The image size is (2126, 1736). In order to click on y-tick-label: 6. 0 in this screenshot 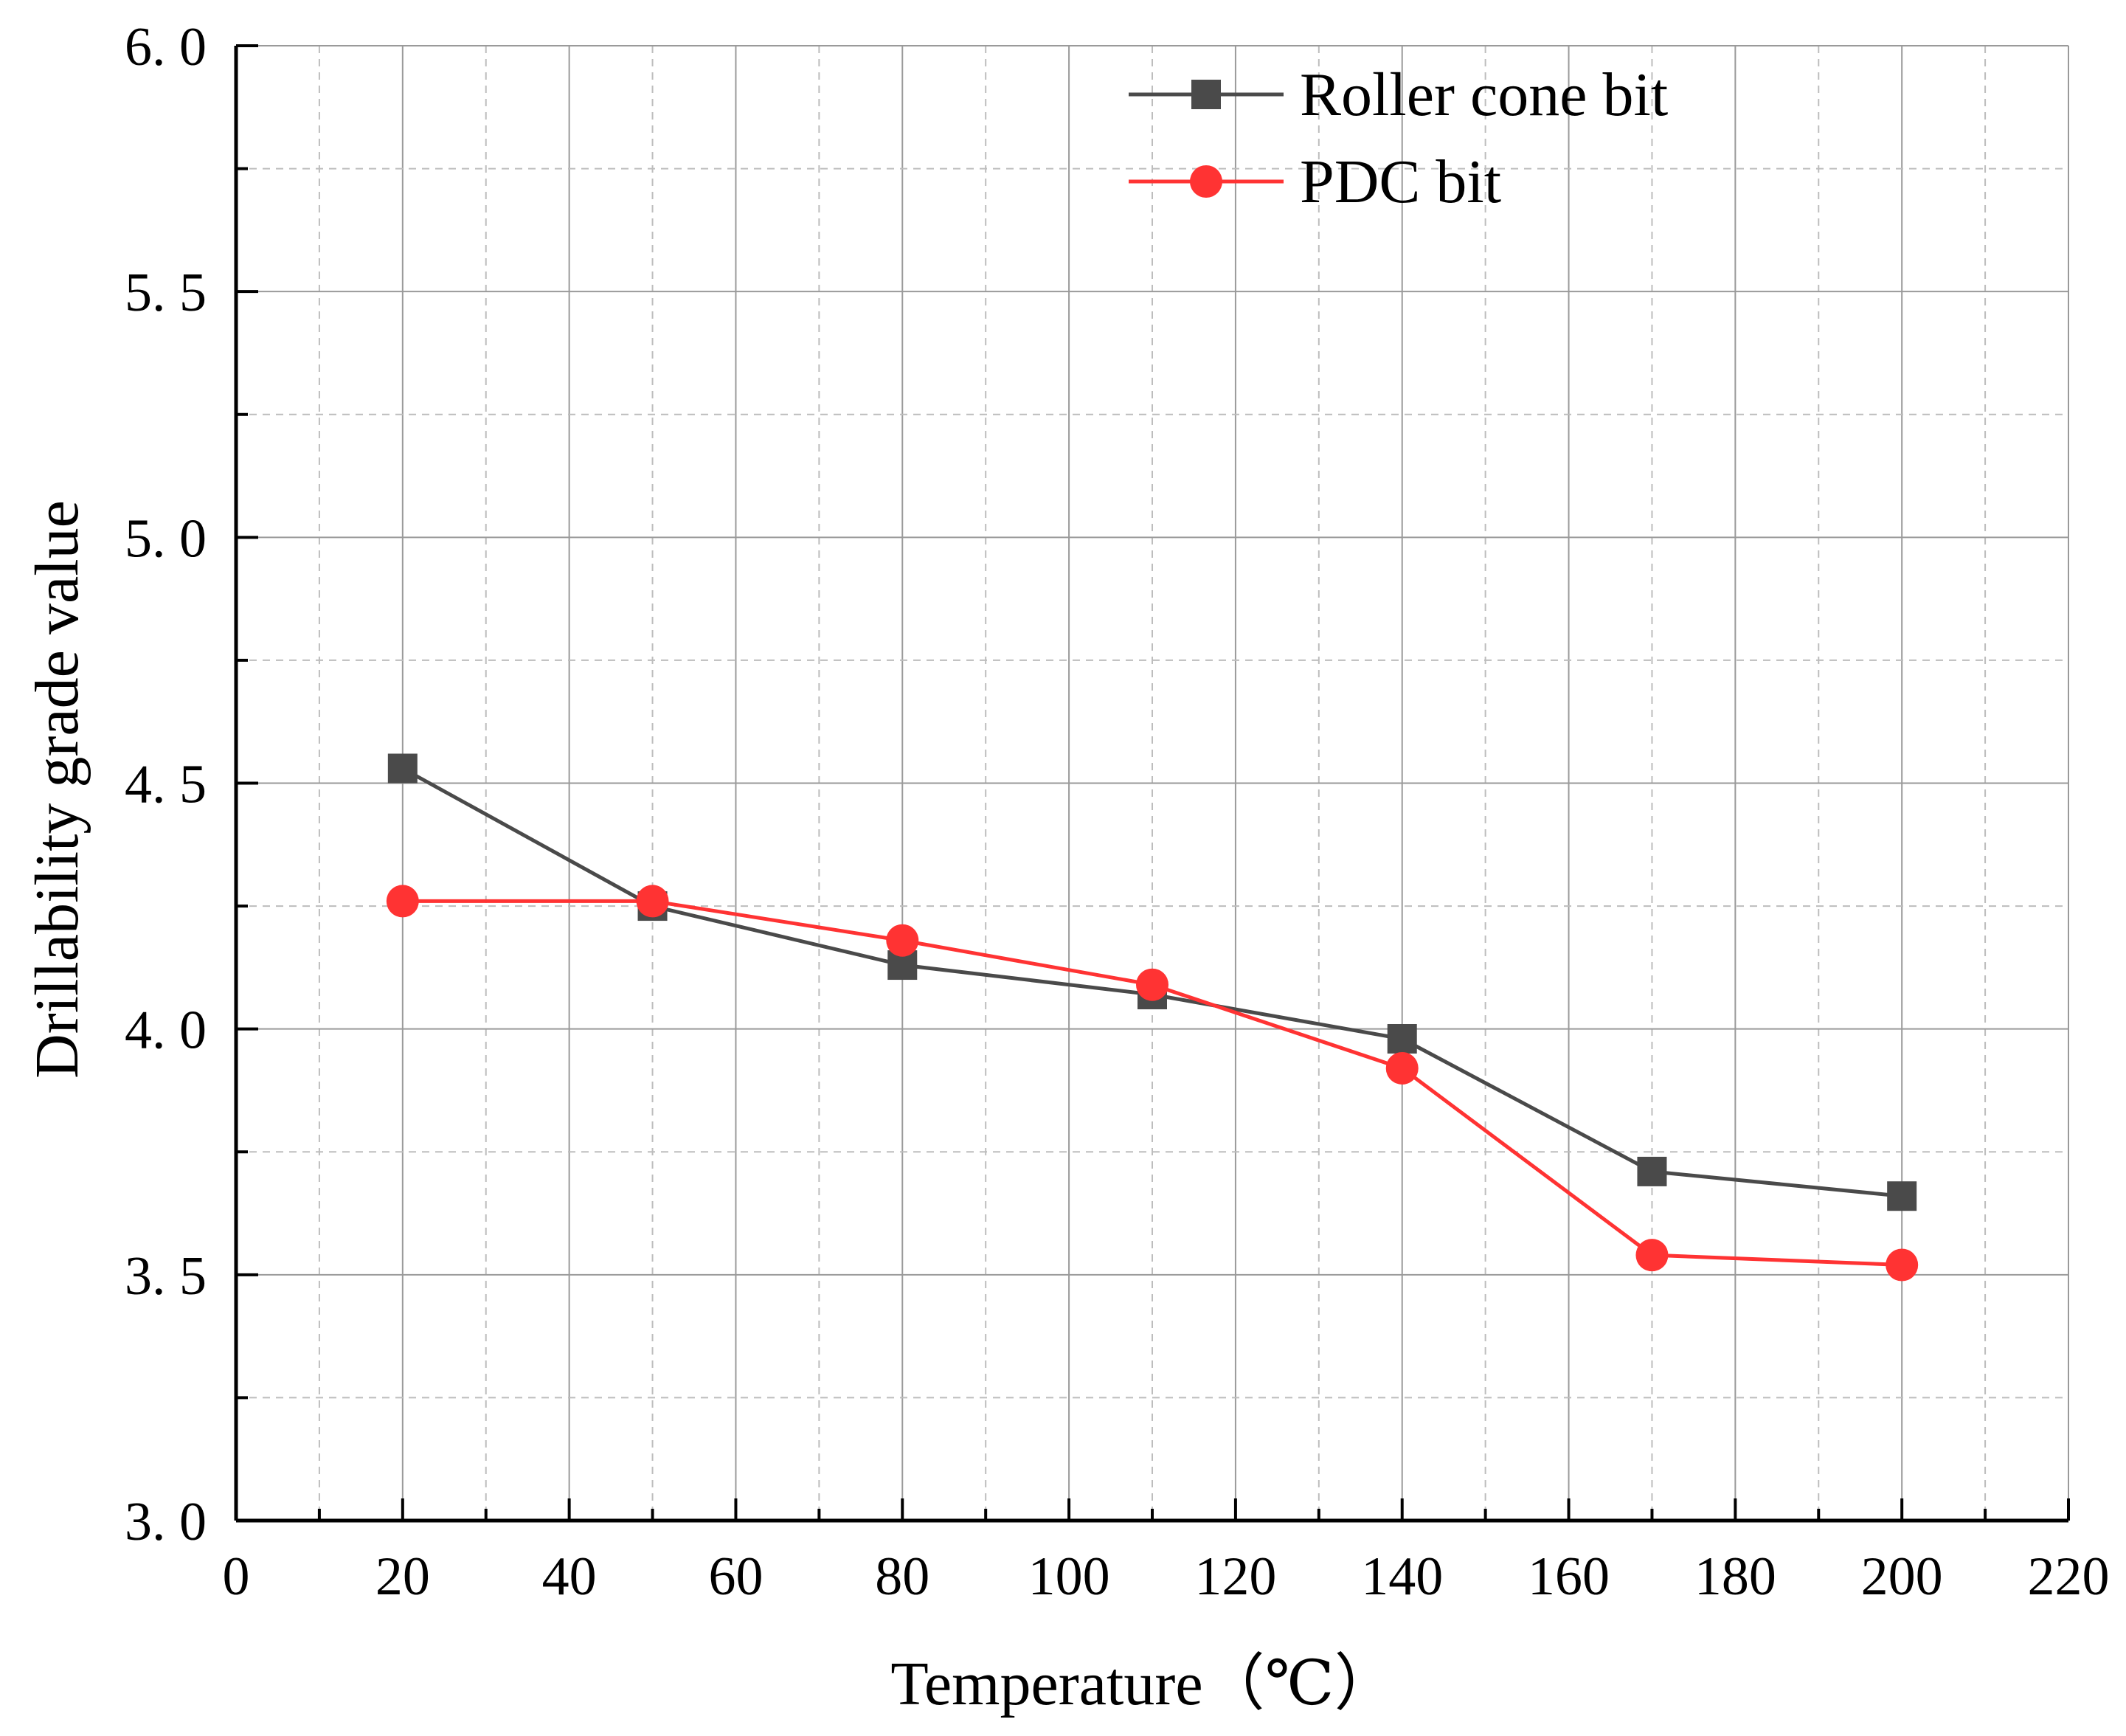, I will do `click(166, 47)`.